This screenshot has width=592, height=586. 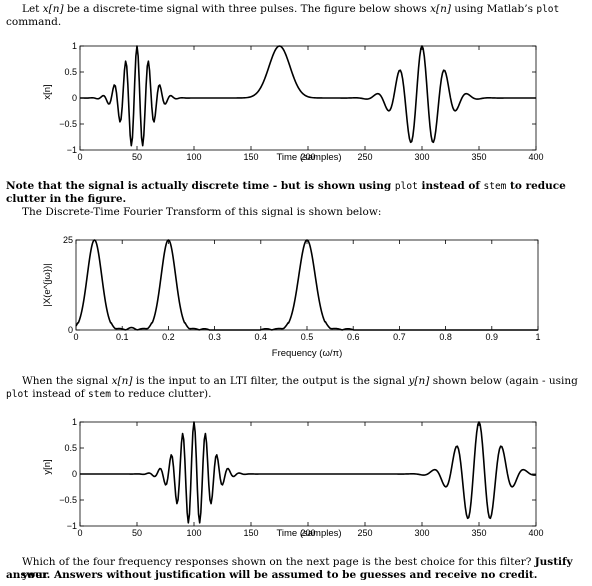 I want to click on lti-text: instead of, so click(x=58, y=394).